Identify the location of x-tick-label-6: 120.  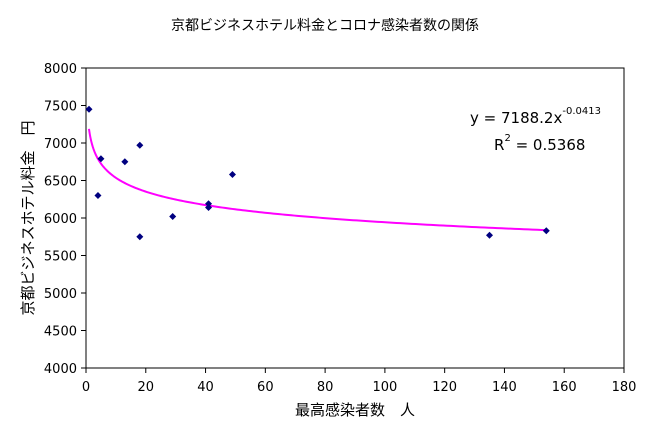
(444, 387).